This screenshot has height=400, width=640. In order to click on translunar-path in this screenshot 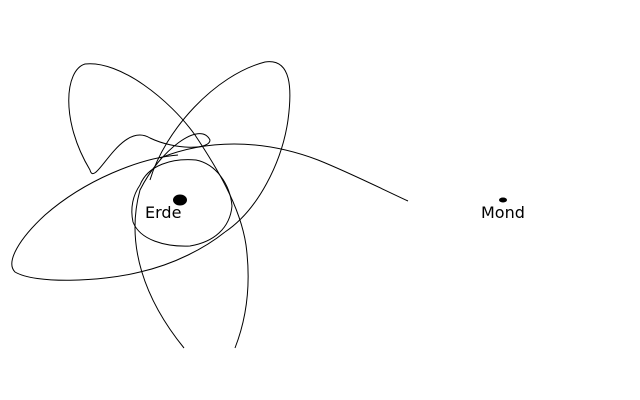, I will do `click(284, 172)`.